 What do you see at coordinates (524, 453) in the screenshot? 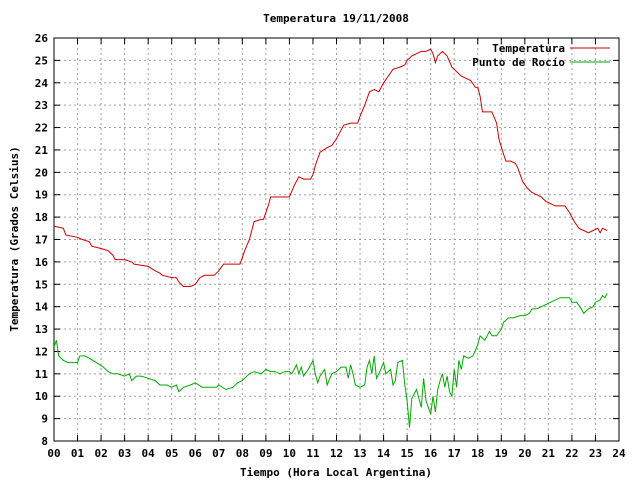
I see `x-tick-label: 20` at bounding box center [524, 453].